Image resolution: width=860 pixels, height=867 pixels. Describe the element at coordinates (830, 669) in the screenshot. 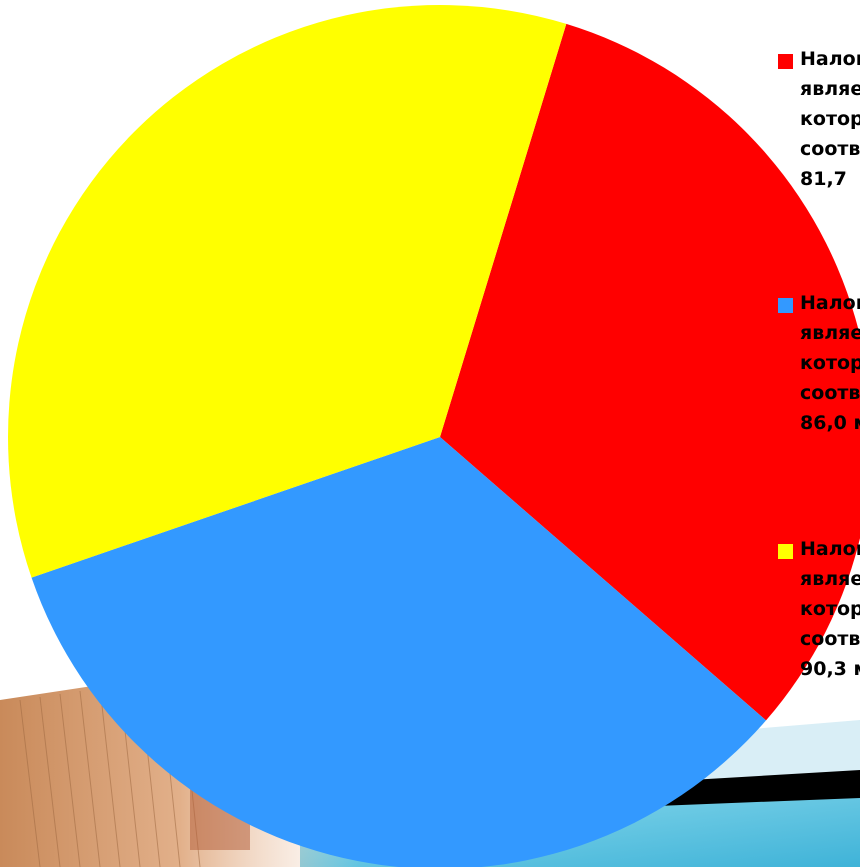

I see `legend-value: 90,3 м` at that location.